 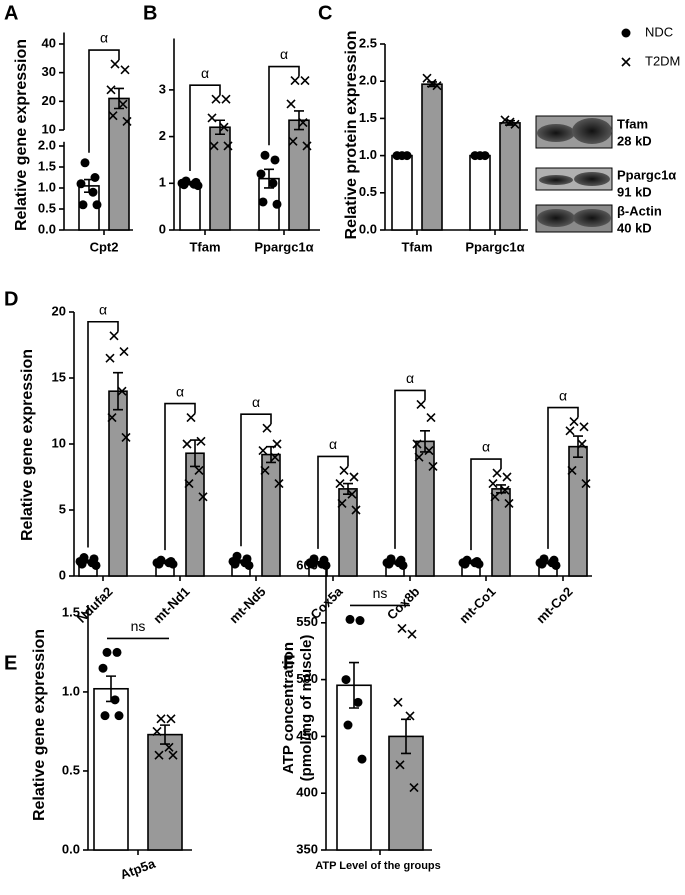 What do you see at coordinates (104, 246) in the screenshot?
I see `x-tick-label: Cpt2` at bounding box center [104, 246].